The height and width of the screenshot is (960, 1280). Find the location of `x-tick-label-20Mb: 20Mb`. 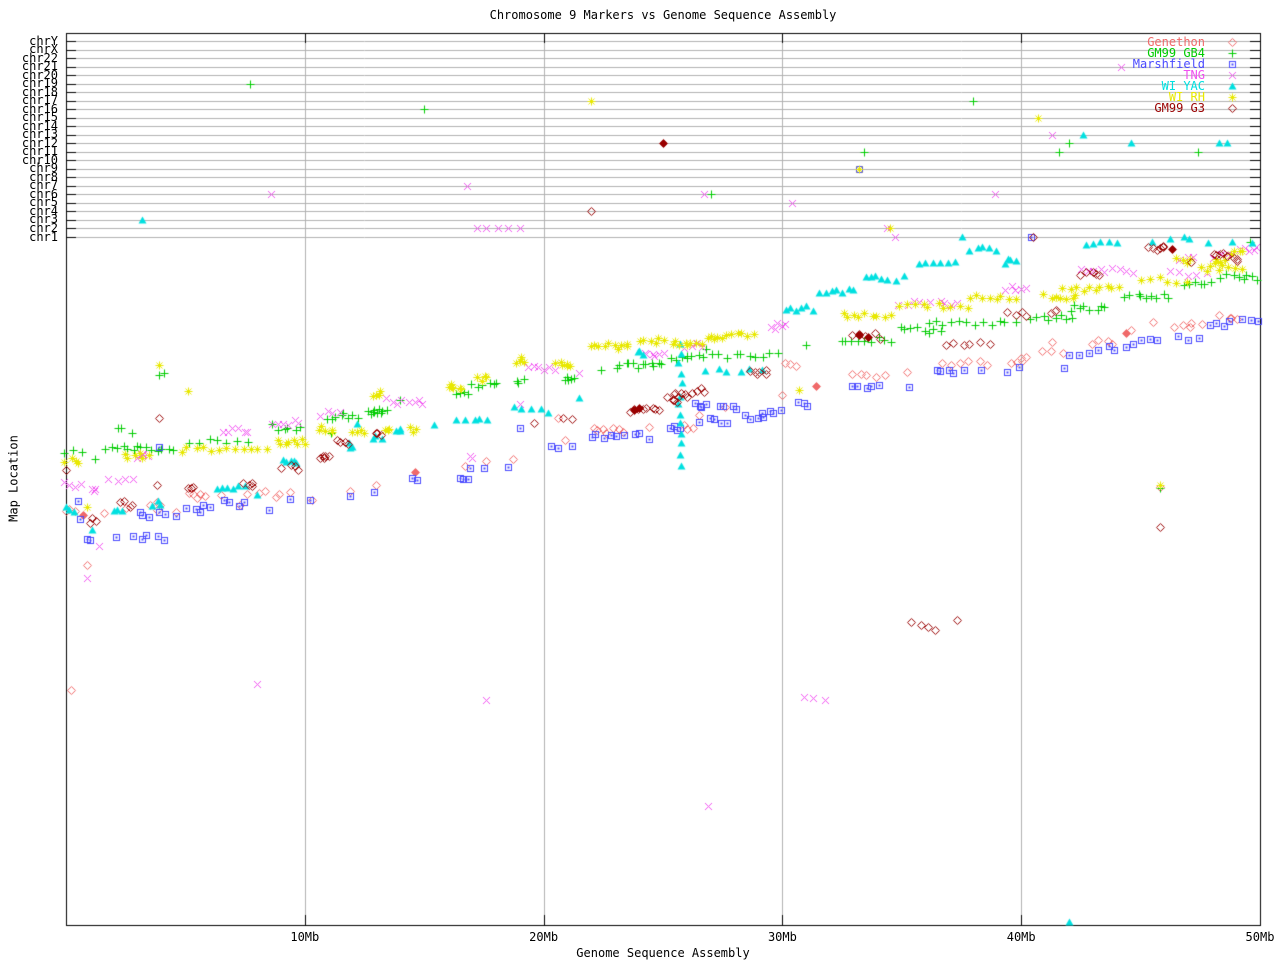

x-tick-label-20Mb: 20Mb is located at coordinates (544, 937).